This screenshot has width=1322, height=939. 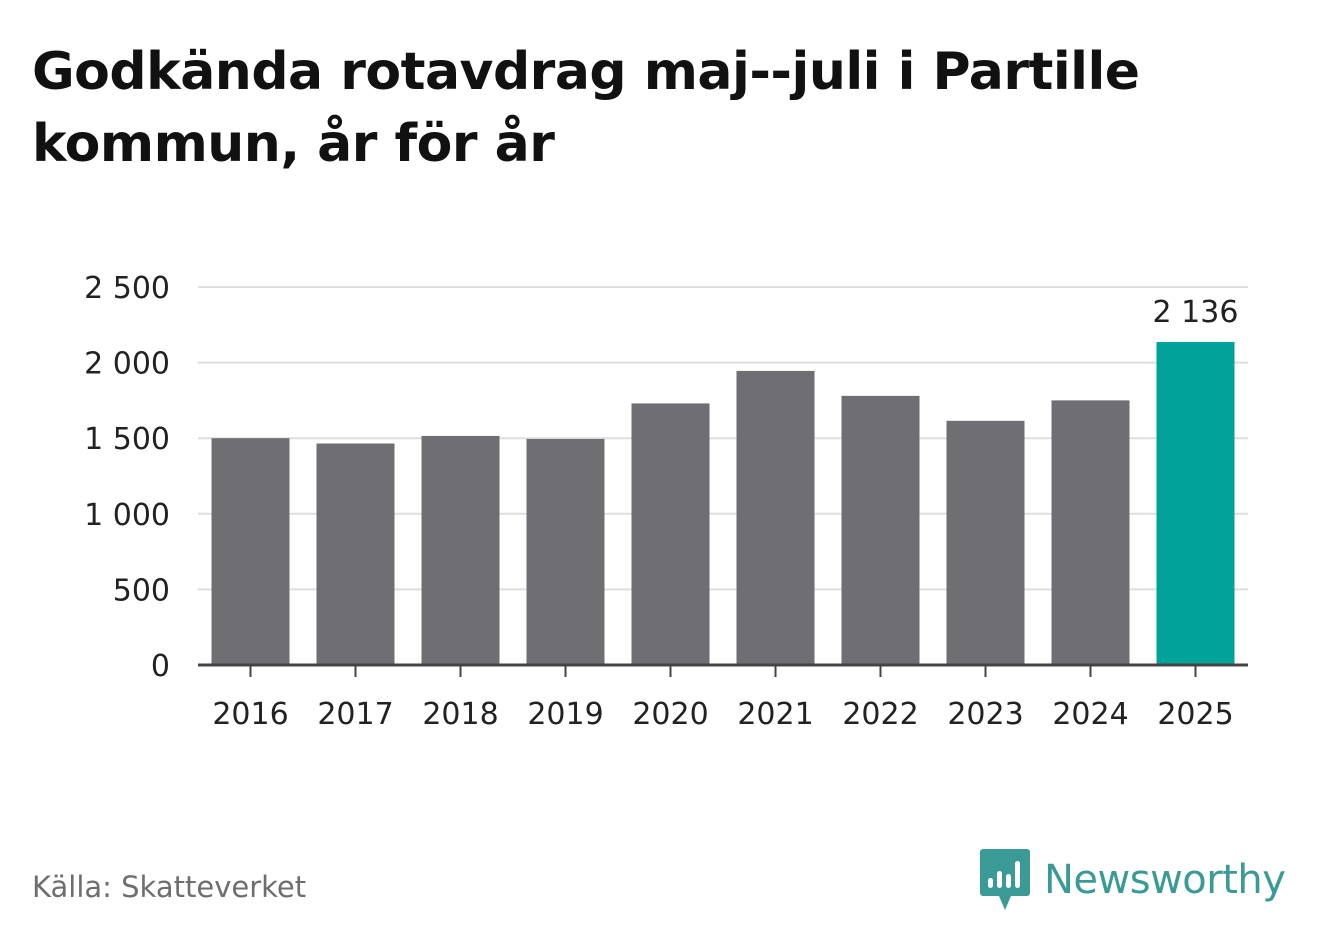 What do you see at coordinates (127, 439) in the screenshot?
I see `y-tick-label: 1 500` at bounding box center [127, 439].